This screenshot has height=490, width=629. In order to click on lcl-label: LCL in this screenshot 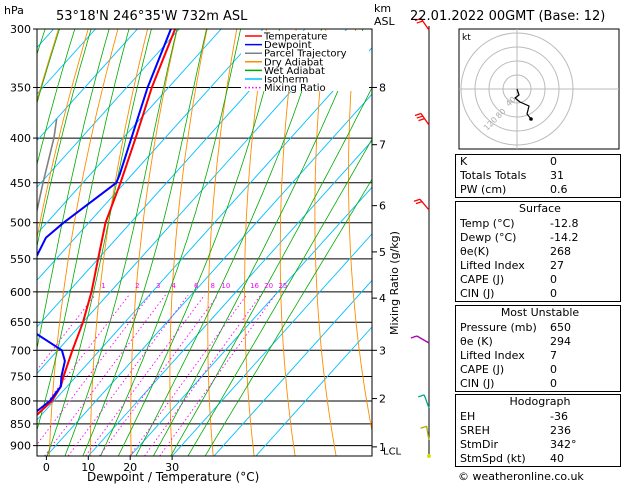, I will do `click(392, 452)`.